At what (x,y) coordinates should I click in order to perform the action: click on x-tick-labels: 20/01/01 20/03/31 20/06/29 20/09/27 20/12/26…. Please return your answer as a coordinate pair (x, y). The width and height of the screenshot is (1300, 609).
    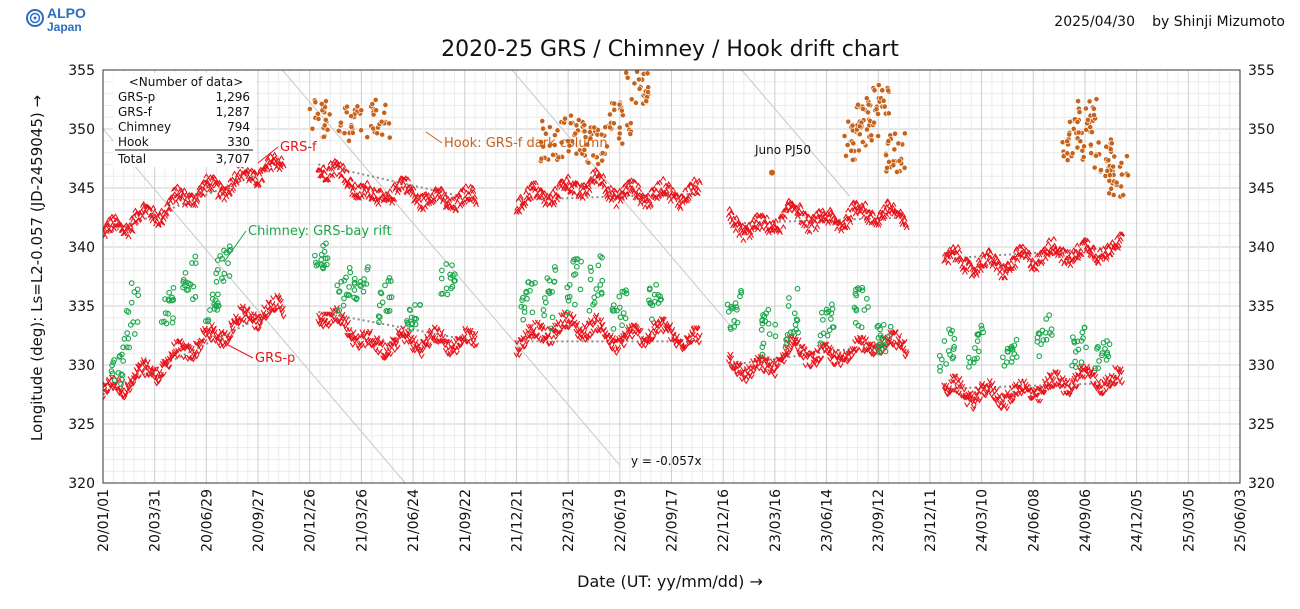
    Looking at the image, I should click on (672, 520).